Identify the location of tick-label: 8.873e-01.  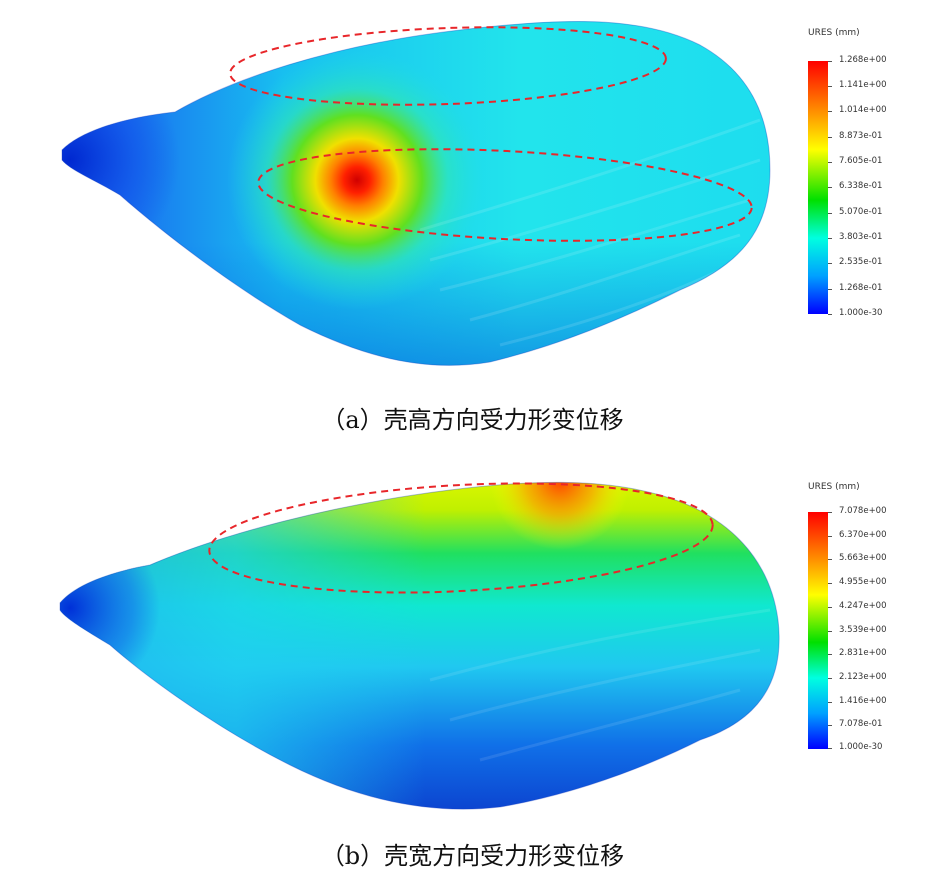
(861, 136).